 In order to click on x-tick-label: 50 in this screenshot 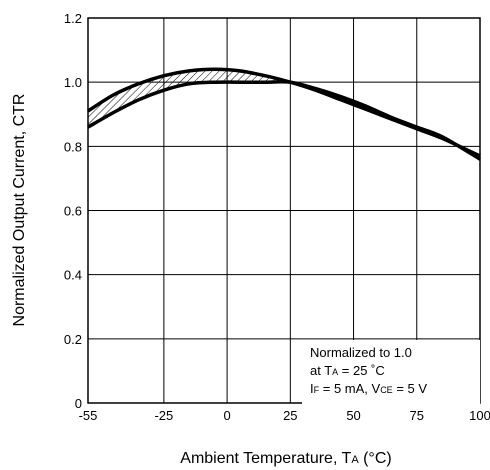, I will do `click(353, 415)`.